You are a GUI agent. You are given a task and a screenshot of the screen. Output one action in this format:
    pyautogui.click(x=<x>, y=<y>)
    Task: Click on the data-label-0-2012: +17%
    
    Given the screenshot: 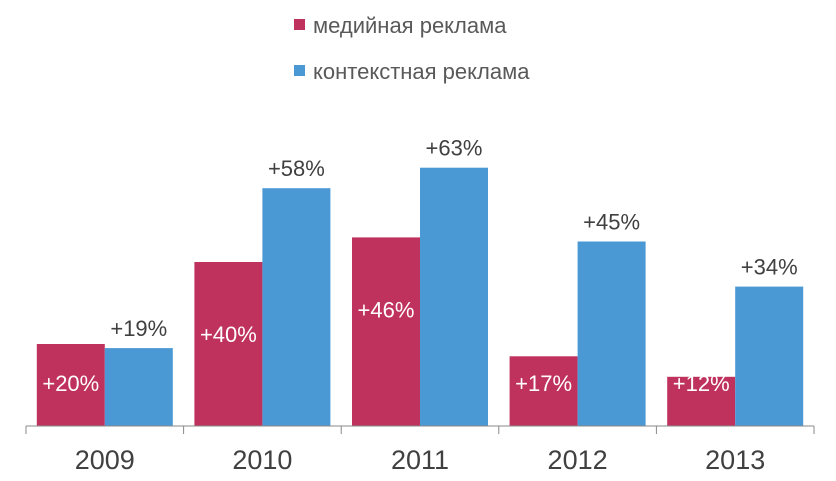 What is the action you would take?
    pyautogui.click(x=543, y=383)
    